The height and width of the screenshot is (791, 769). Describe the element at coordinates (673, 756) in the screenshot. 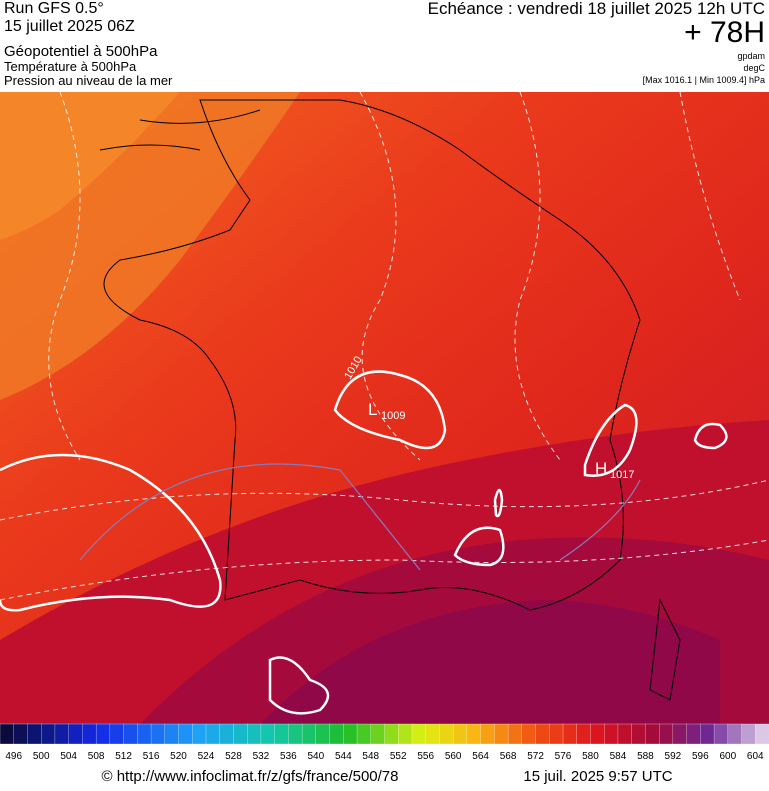

I see `colorbar-label: 592` at that location.